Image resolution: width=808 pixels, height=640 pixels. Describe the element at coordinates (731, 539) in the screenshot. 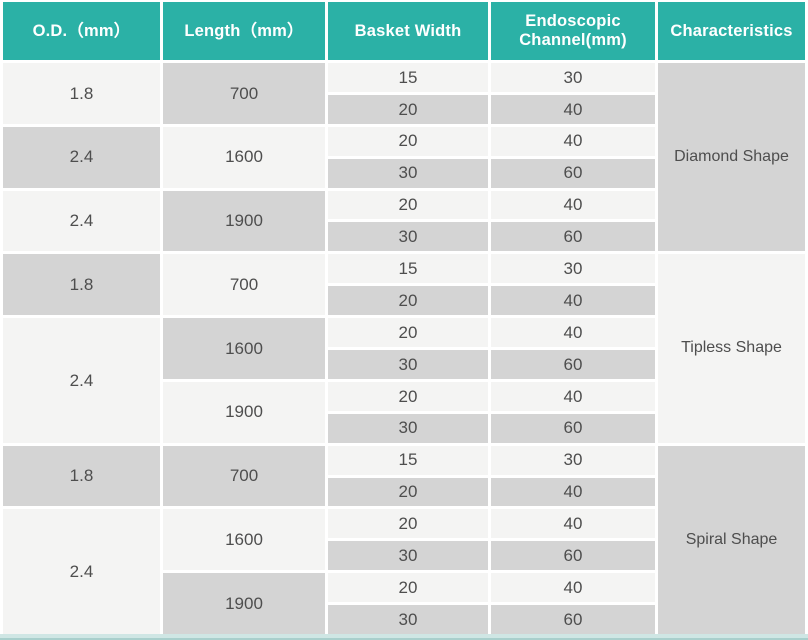

I see `characteristic-cell: Spiral Shape` at that location.